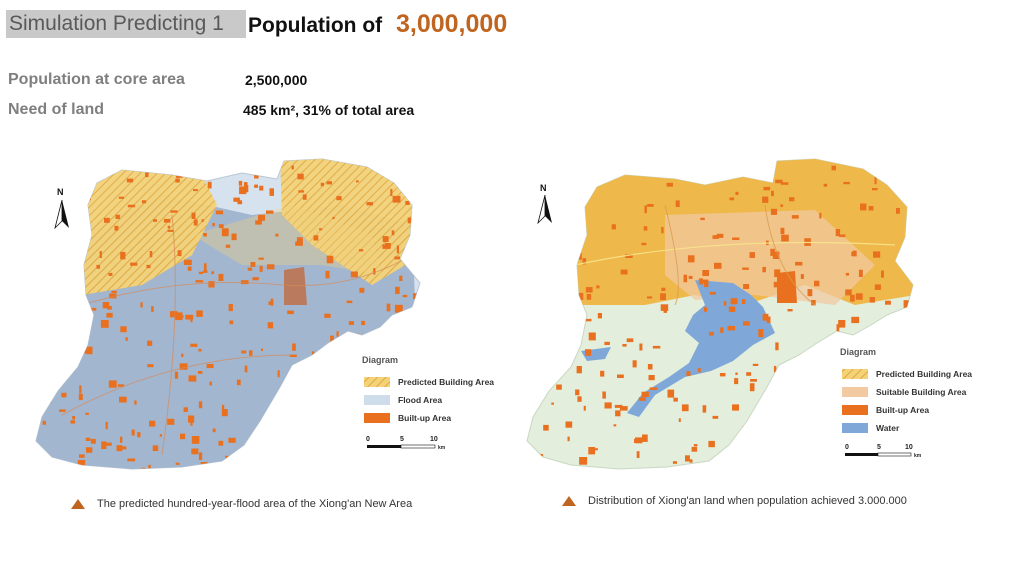 The height and width of the screenshot is (576, 1024). What do you see at coordinates (855, 428) in the screenshot?
I see `legend-swatch-water` at bounding box center [855, 428].